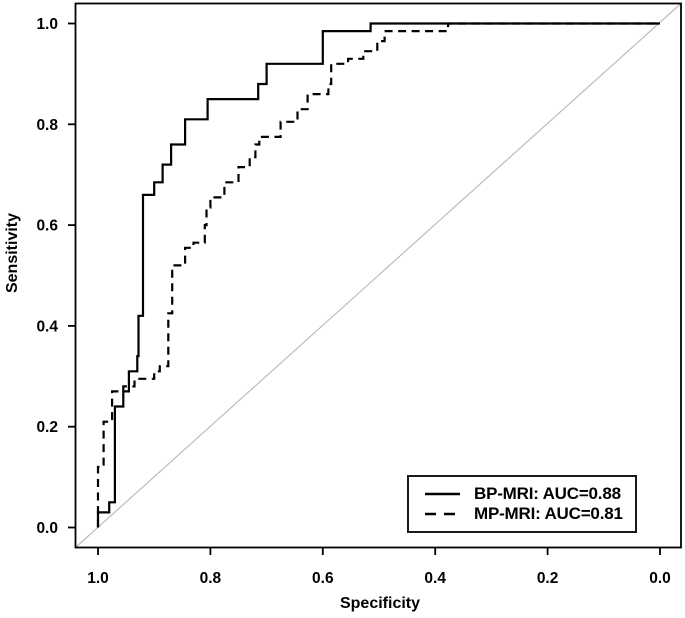 The width and height of the screenshot is (685, 618). Describe the element at coordinates (47, 226) in the screenshot. I see `y-tick-label: 0.6` at that location.